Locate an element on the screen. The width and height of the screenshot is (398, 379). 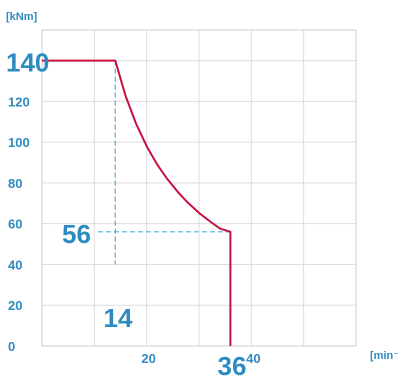
x-tick-label: 40 is located at coordinates (253, 358).